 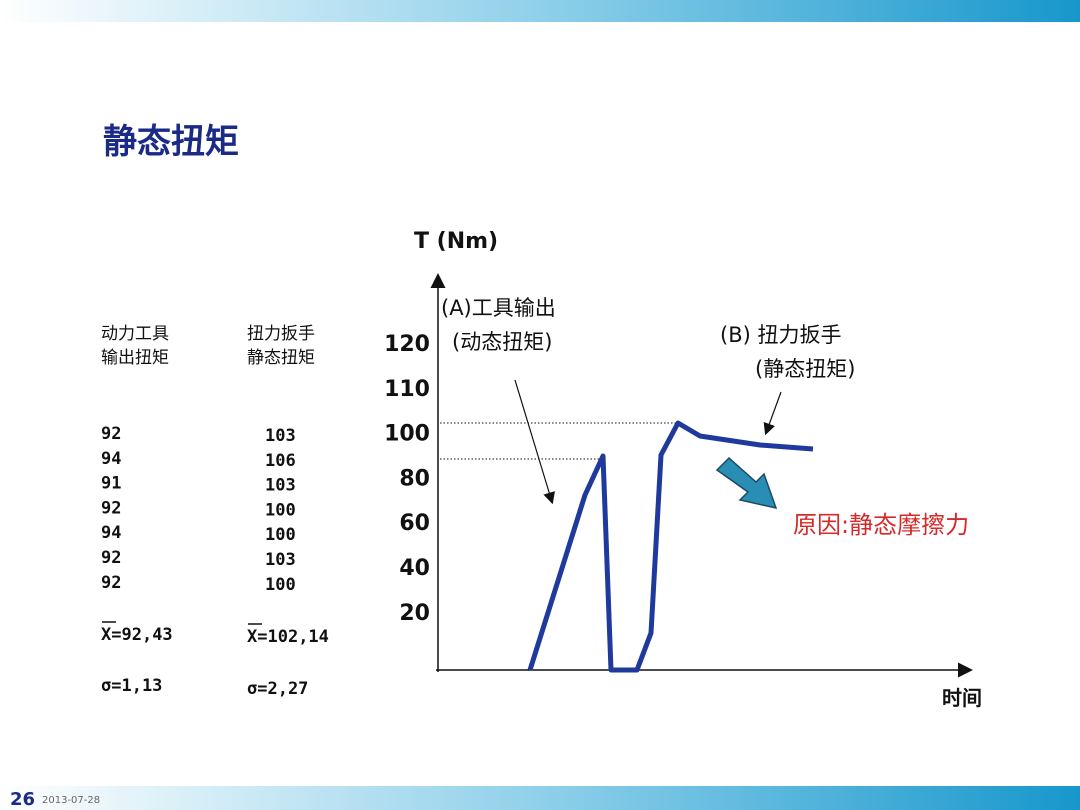 What do you see at coordinates (498, 308) in the screenshot?
I see `annotation: (A)工具输出` at bounding box center [498, 308].